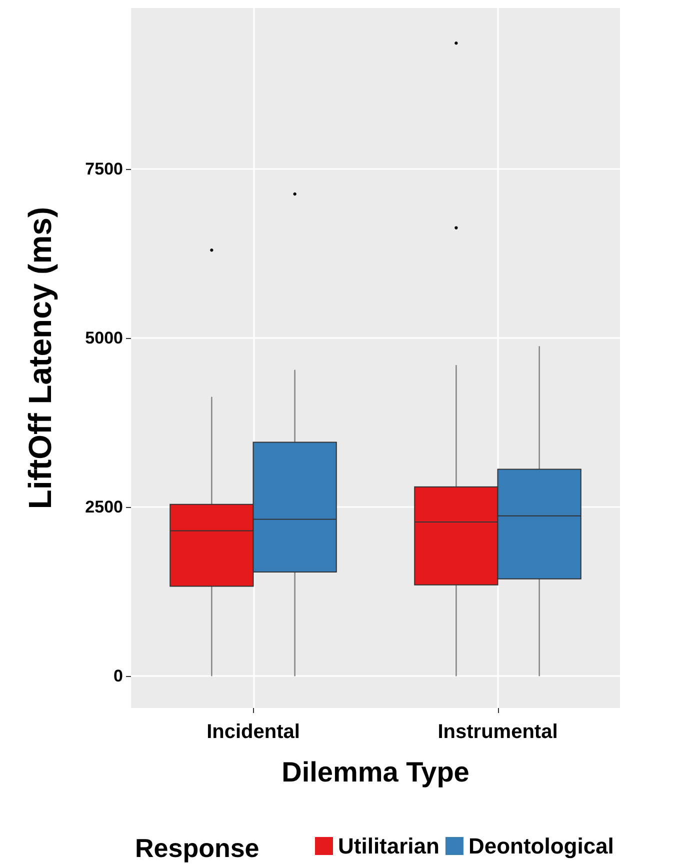 The width and height of the screenshot is (674, 868). Describe the element at coordinates (253, 732) in the screenshot. I see `x-tick-label: Incidental` at that location.